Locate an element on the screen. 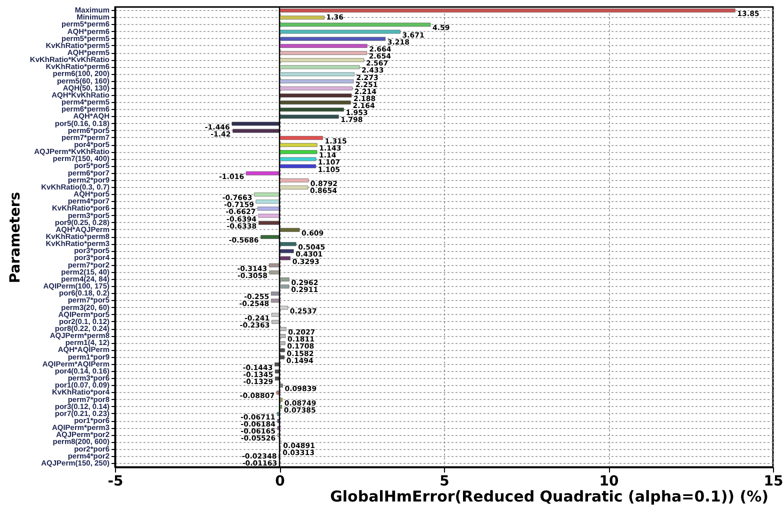 Image resolution: width=783 pixels, height=509 pixels. x-tick-label: 0 is located at coordinates (280, 482).